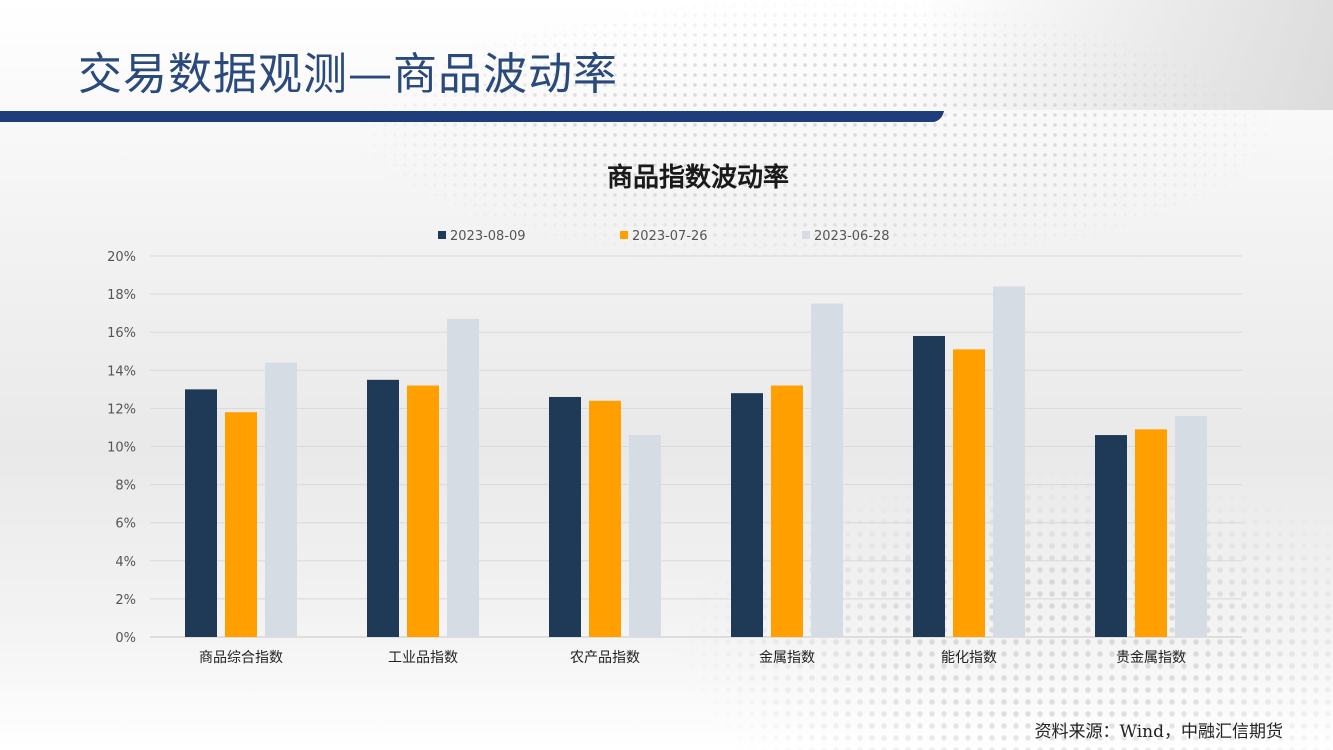 The height and width of the screenshot is (750, 1333). I want to click on x-category-label: 贵金属指数, so click(1151, 658).